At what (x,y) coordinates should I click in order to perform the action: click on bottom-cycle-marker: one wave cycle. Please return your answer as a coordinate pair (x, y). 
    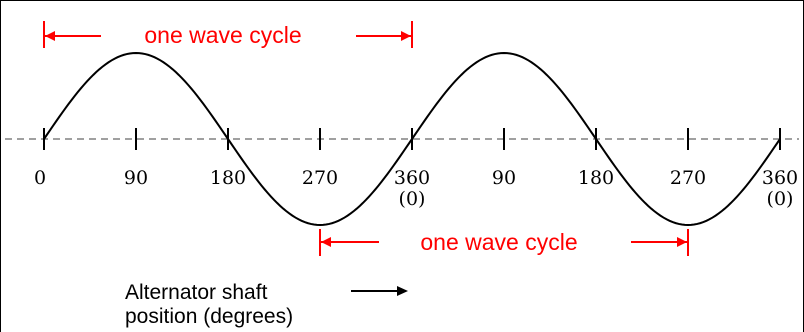
    Looking at the image, I should click on (504, 242).